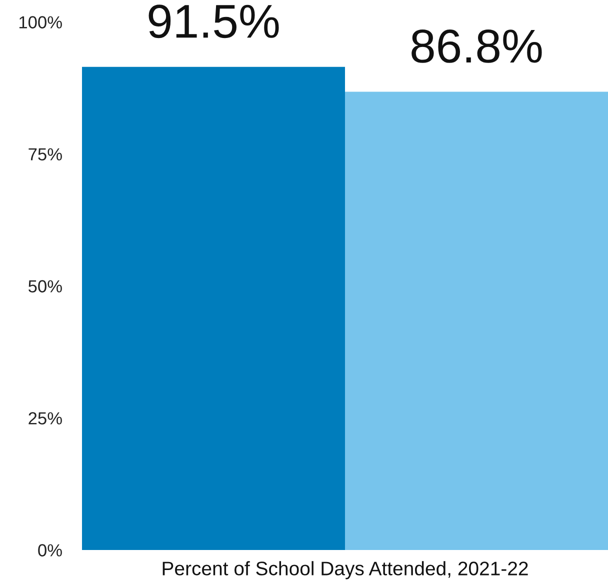 This screenshot has width=608, height=586. What do you see at coordinates (45, 154) in the screenshot?
I see `y-tick-label: 75%` at bounding box center [45, 154].